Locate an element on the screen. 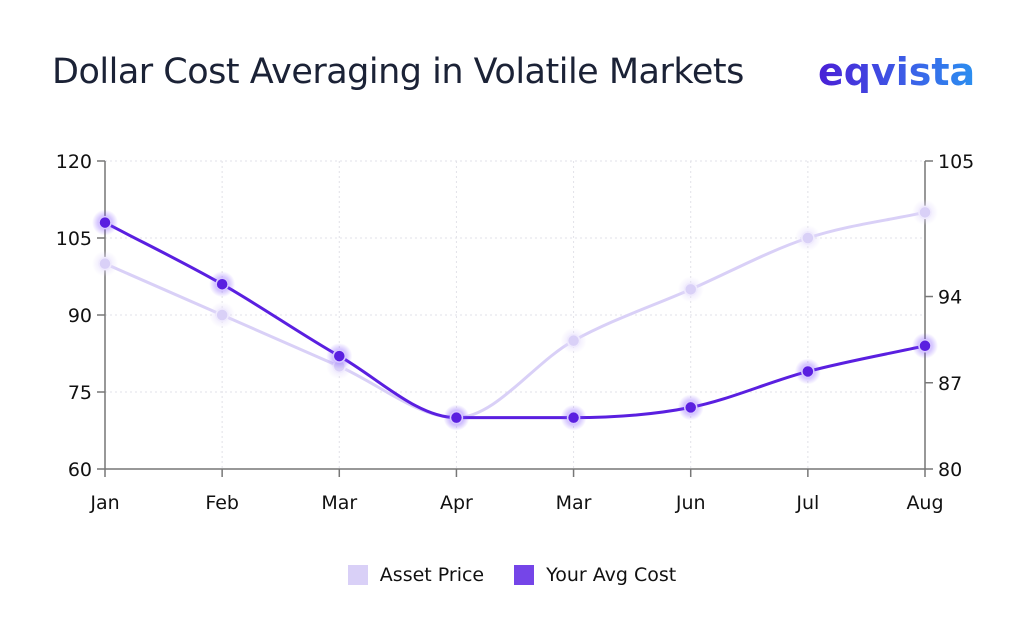 Image resolution: width=1024 pixels, height=638 pixels. legend-item-avg-cost: Your Avg Cost is located at coordinates (595, 575).